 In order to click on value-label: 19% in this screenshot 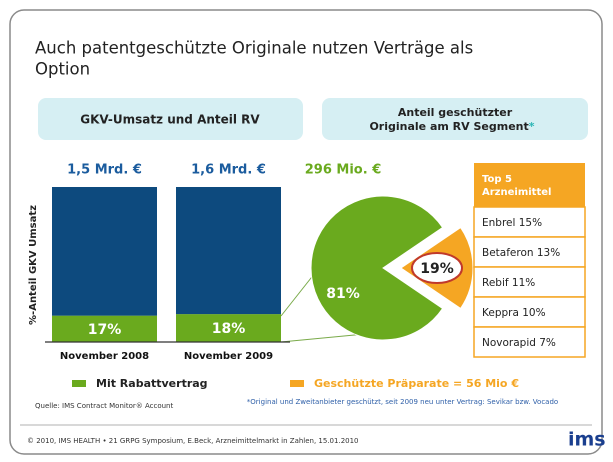, I will do `click(437, 269)`.